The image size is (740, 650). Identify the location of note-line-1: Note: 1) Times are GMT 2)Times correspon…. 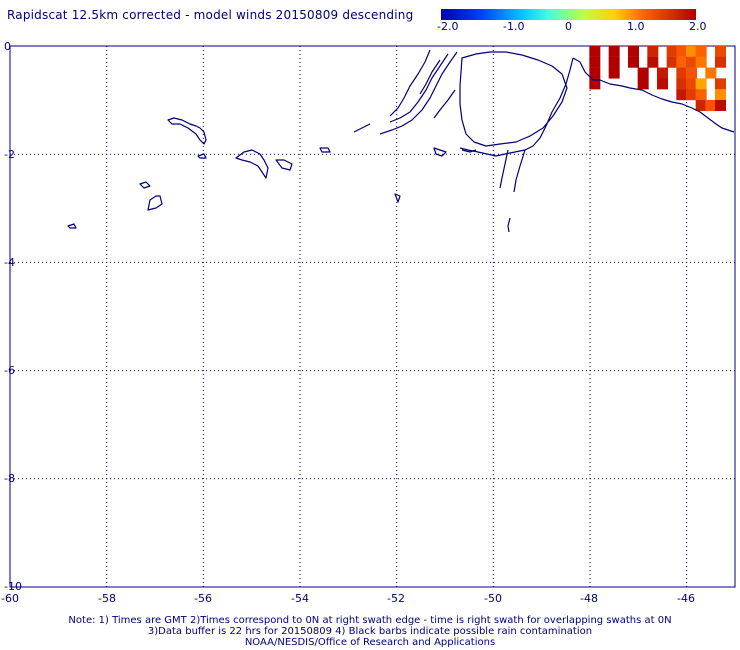
(370, 620).